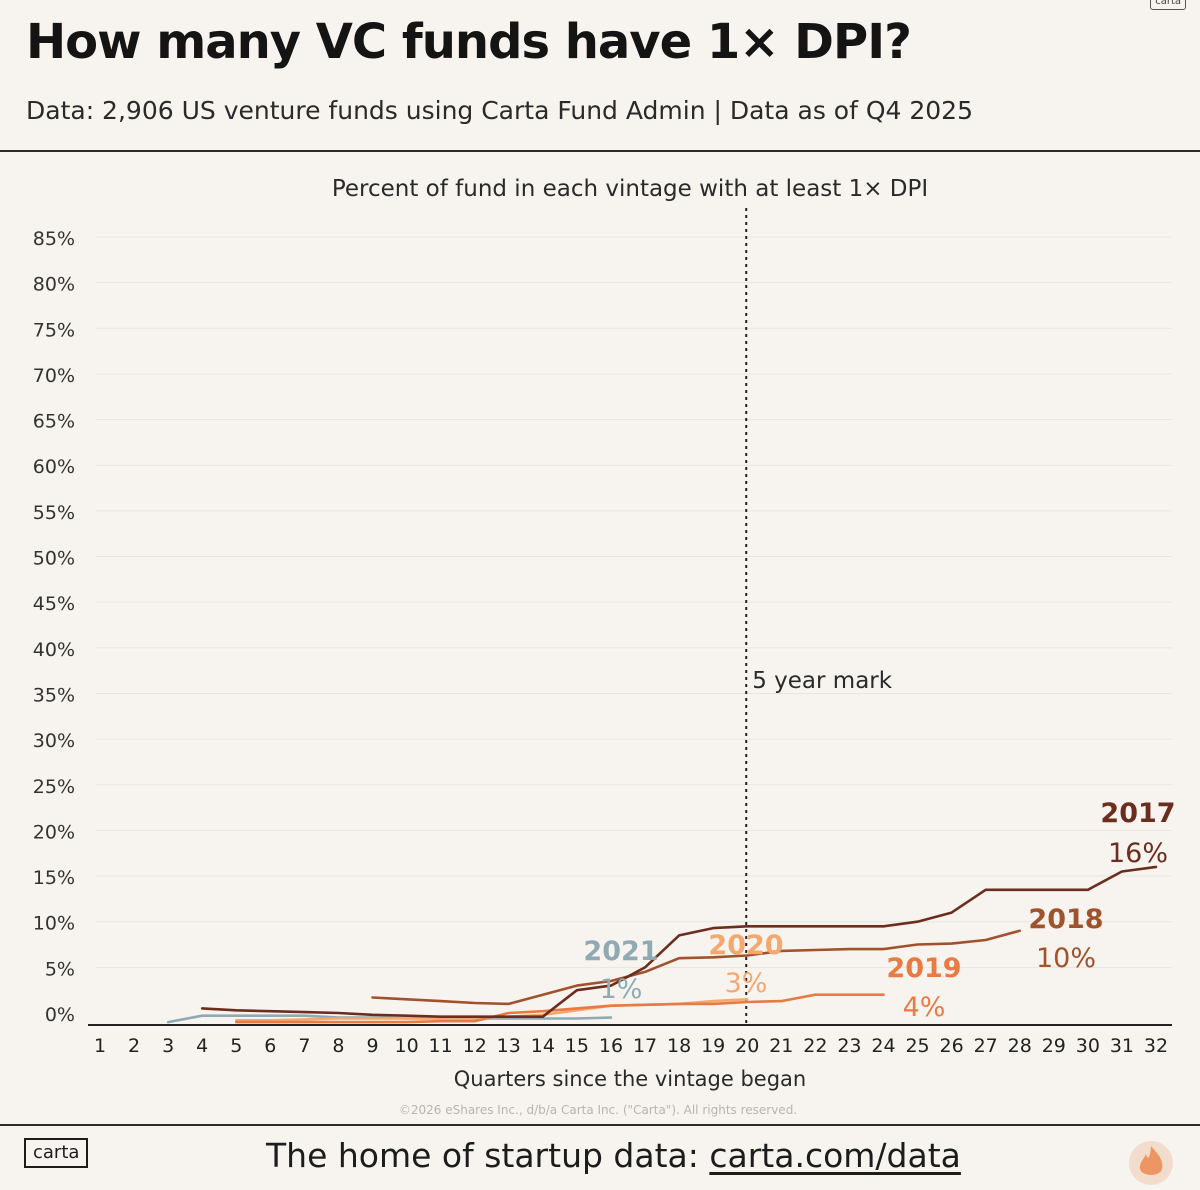  I want to click on y-tick-label: 85%, so click(54, 239).